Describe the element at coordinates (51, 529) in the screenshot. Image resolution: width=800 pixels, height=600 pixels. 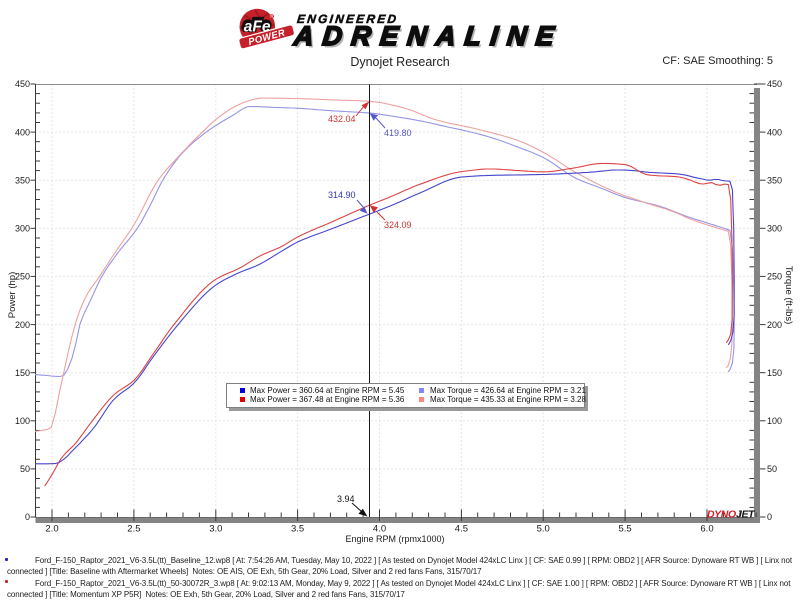
I see `svg-text: 2.0` at that location.